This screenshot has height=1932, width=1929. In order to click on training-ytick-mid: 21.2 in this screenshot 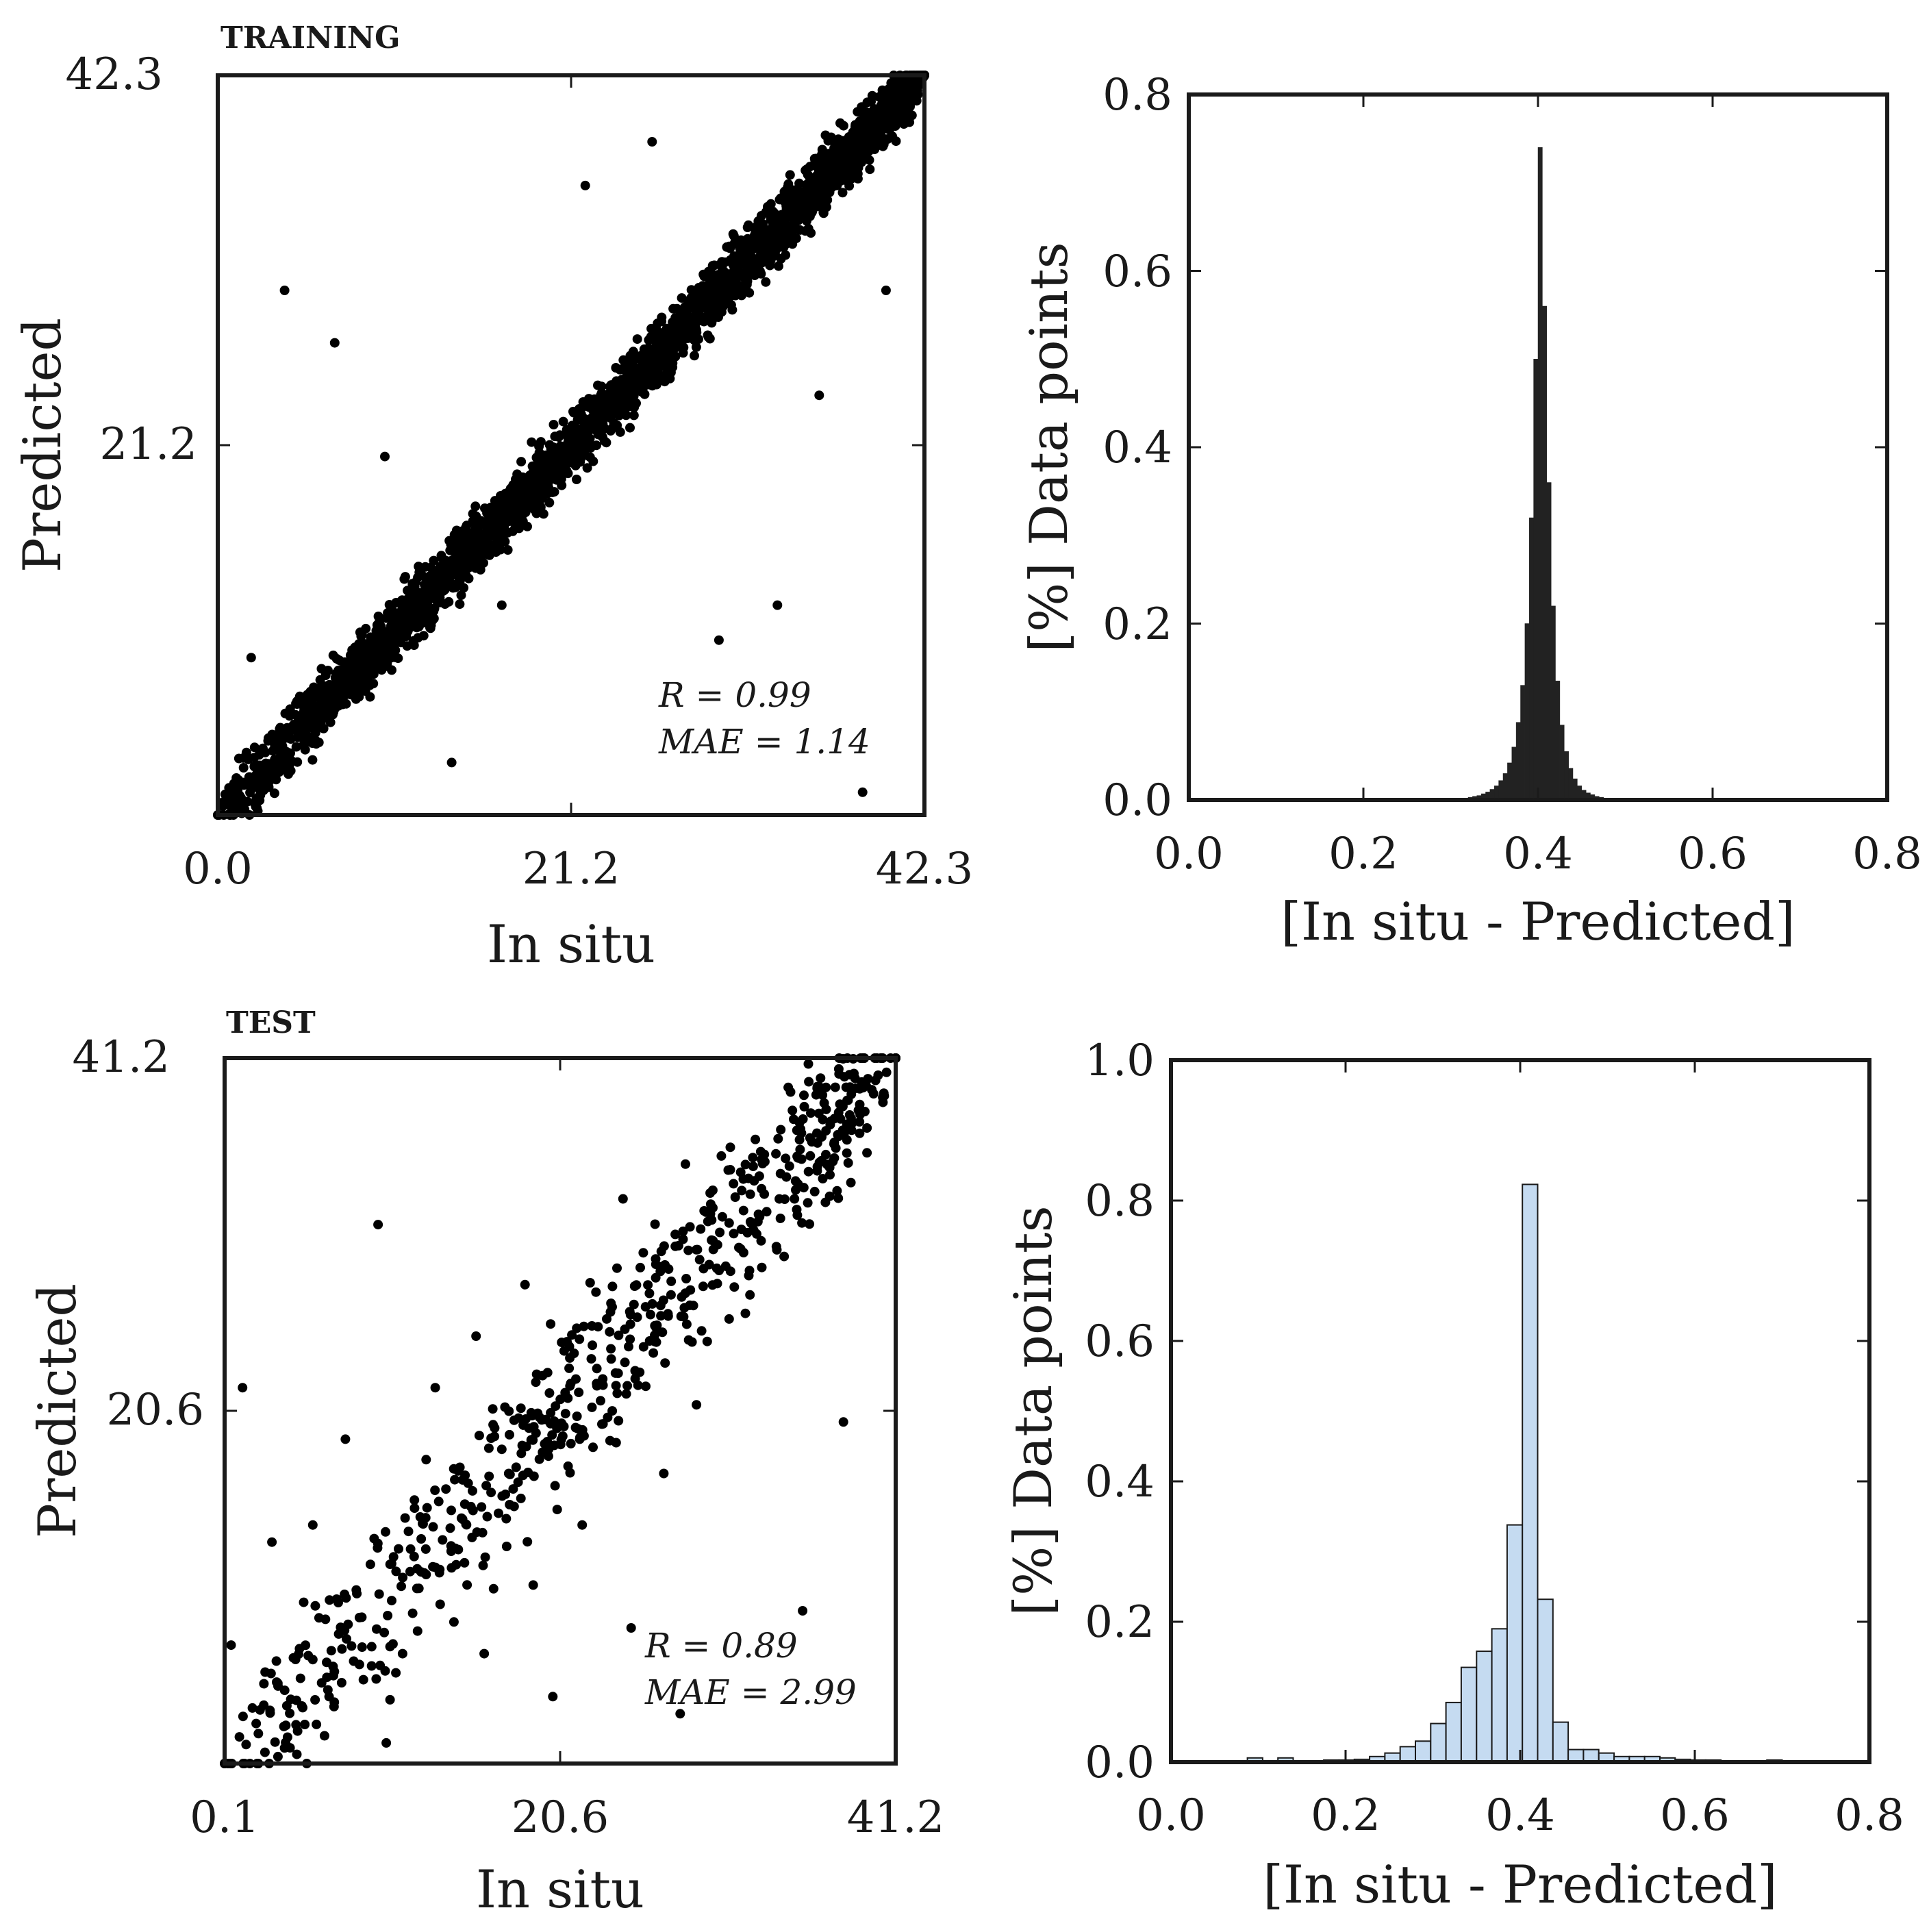, I will do `click(149, 445)`.